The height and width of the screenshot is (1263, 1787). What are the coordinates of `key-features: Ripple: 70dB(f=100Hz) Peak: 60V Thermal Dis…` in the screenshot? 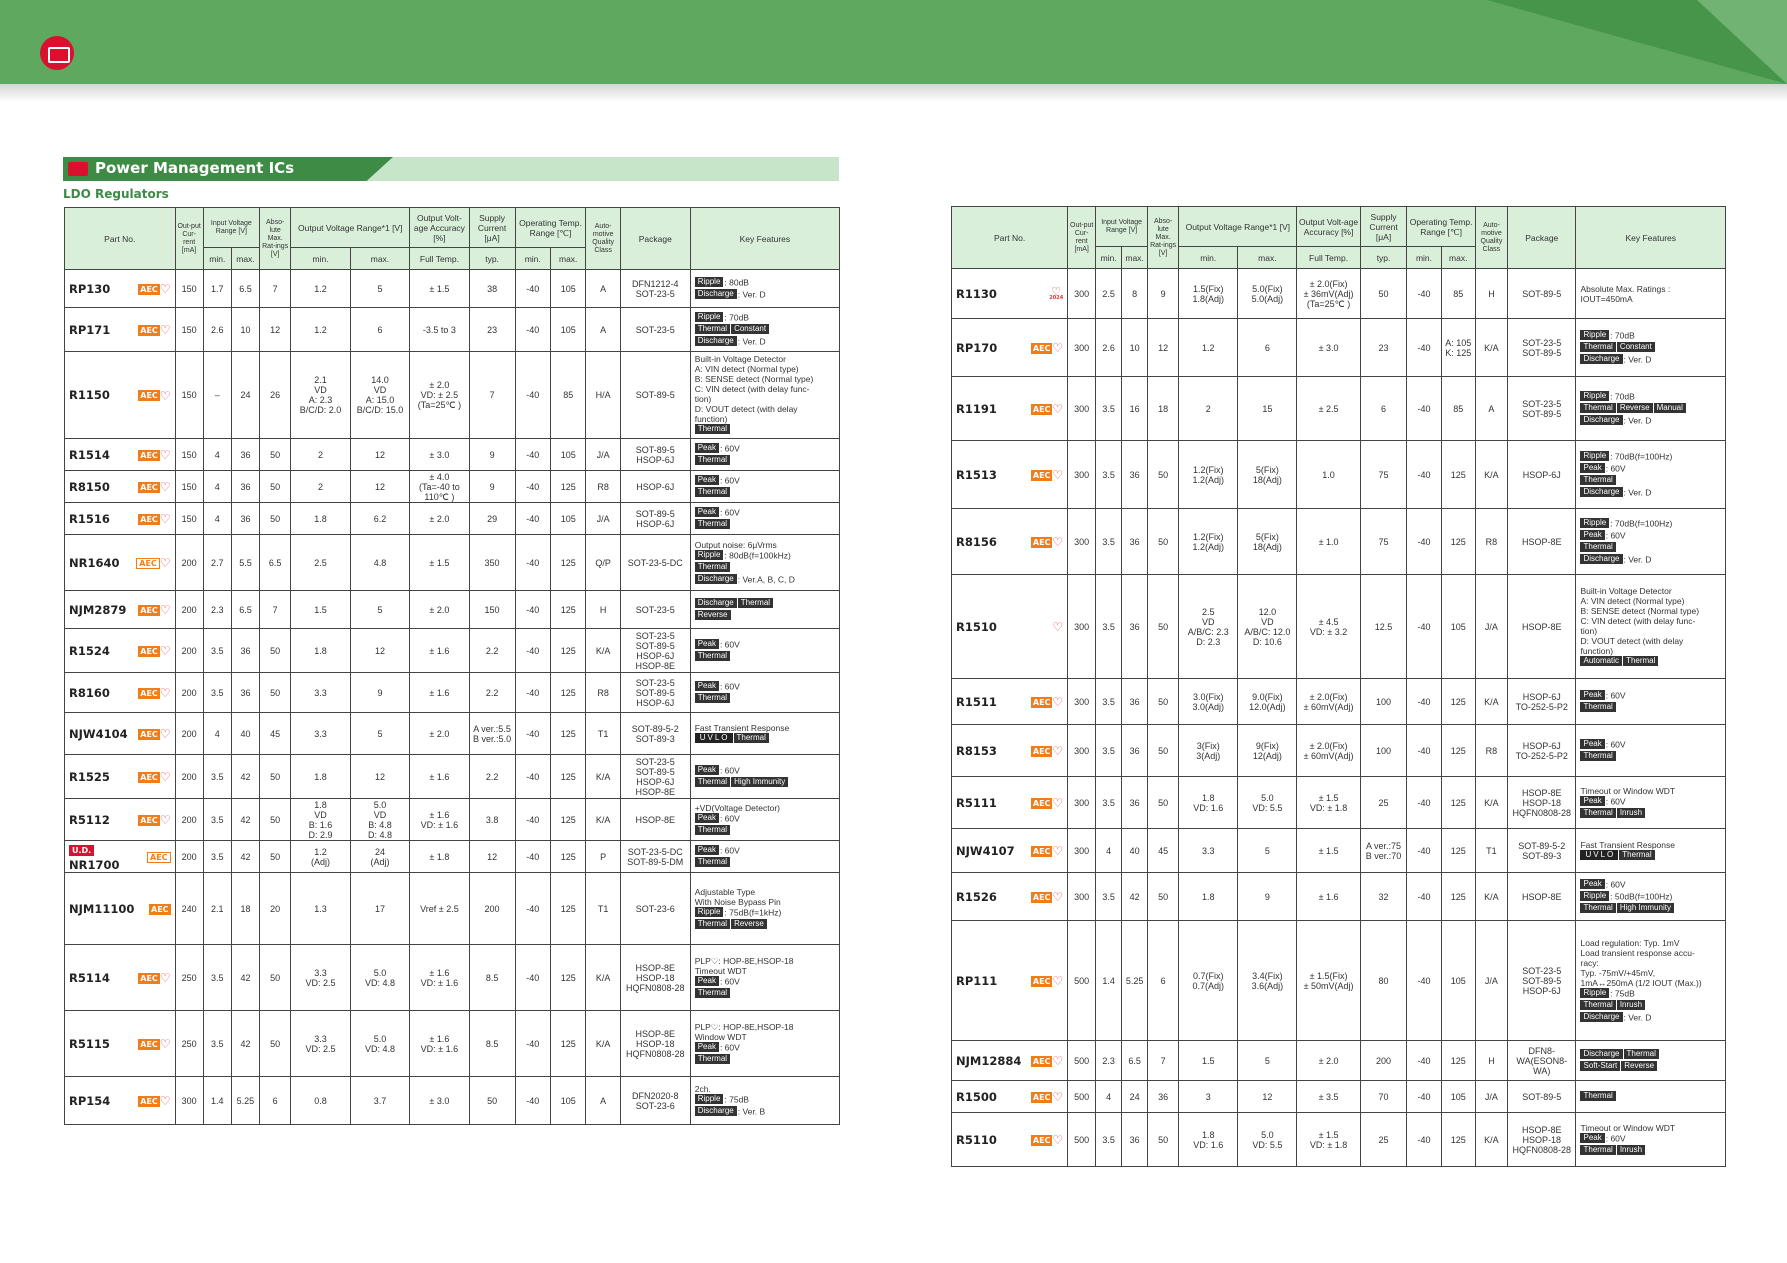 It's located at (1650, 474).